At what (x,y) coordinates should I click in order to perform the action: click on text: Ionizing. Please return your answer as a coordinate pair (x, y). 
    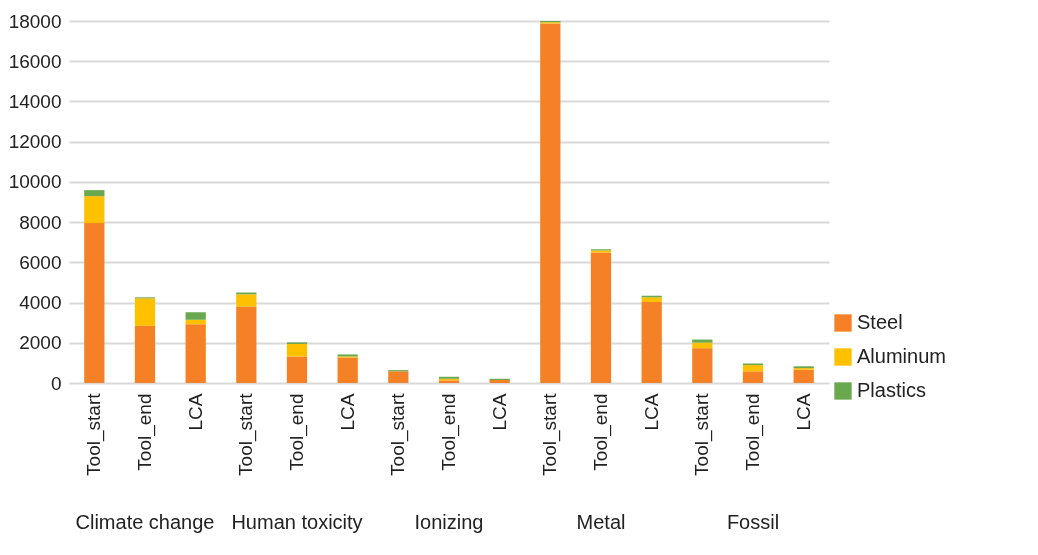
    Looking at the image, I should click on (449, 522).